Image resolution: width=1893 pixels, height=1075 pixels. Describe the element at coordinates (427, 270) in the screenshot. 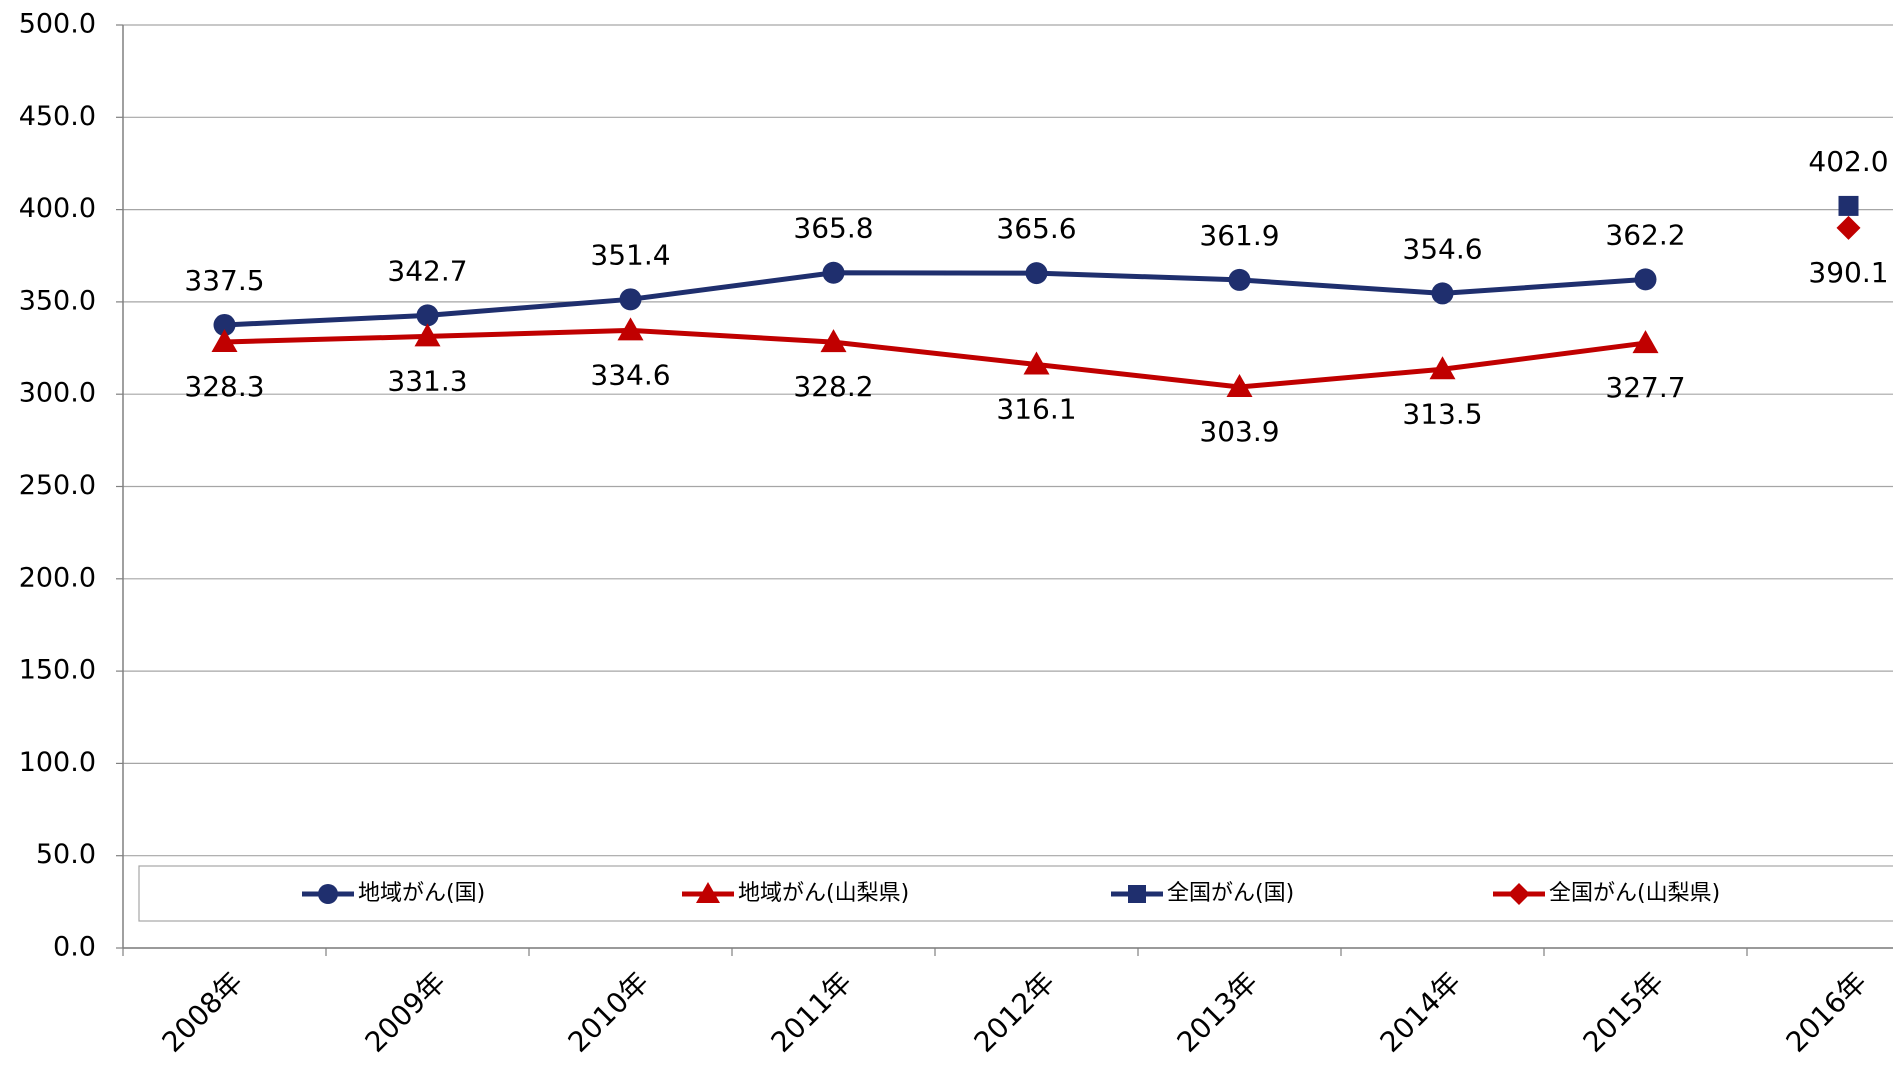

I see `data-label: 342.7` at that location.